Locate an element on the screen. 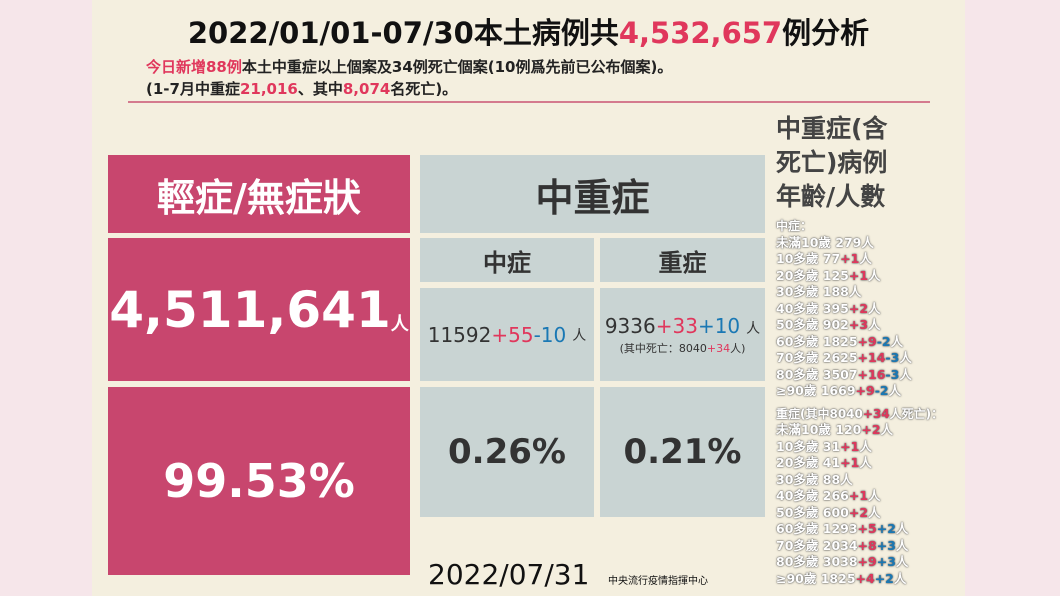  sidebar-title: 中重症(含 is located at coordinates (832, 128).